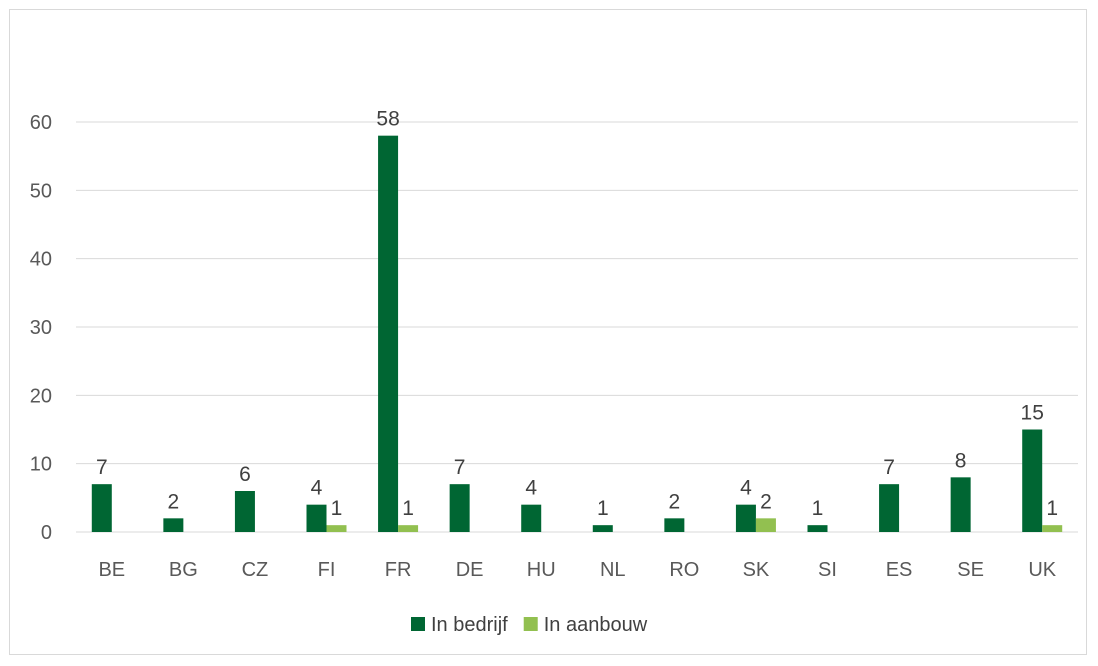 The width and height of the screenshot is (1098, 666). What do you see at coordinates (899, 570) in the screenshot?
I see `x-tick-label: ES` at bounding box center [899, 570].